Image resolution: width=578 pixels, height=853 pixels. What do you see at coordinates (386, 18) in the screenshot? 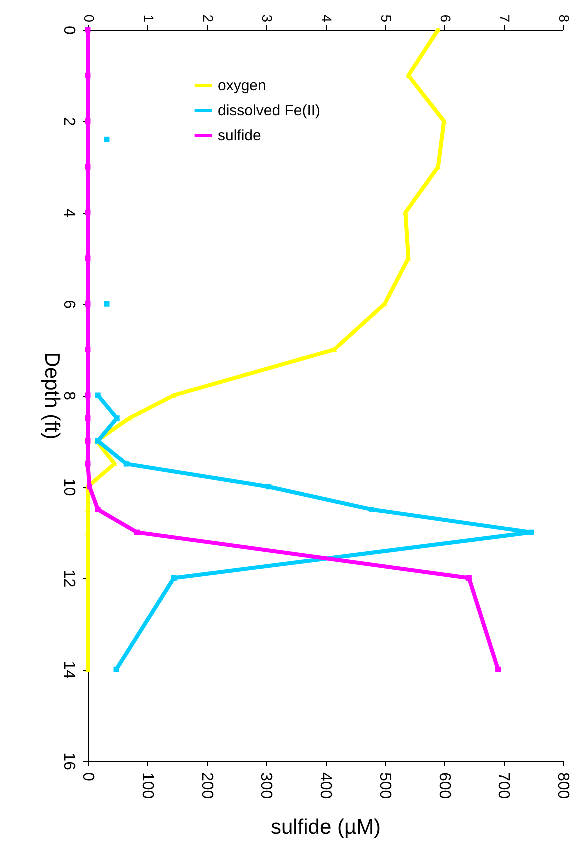
I see `x2-tick-label: 5` at bounding box center [386, 18].